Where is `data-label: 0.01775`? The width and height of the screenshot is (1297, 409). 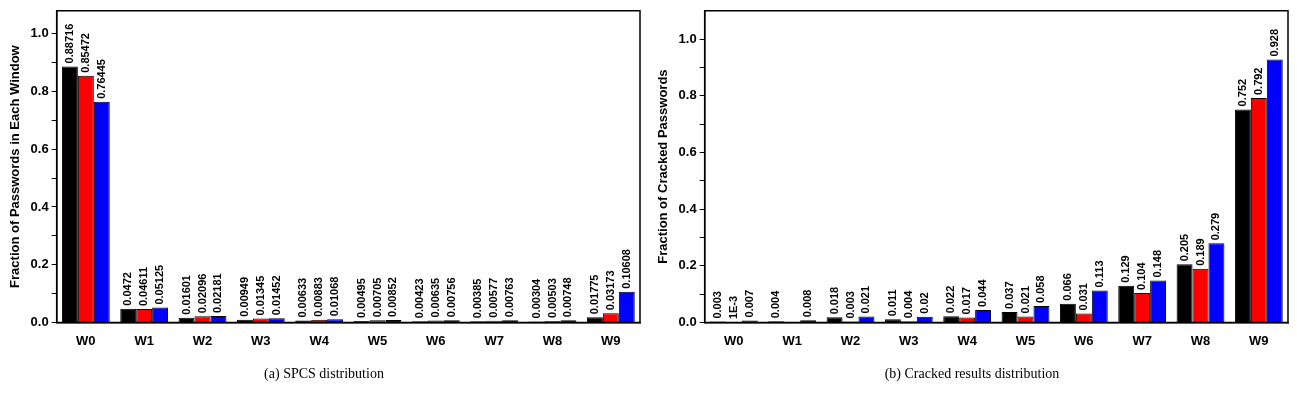
data-label: 0.01775 is located at coordinates (593, 294).